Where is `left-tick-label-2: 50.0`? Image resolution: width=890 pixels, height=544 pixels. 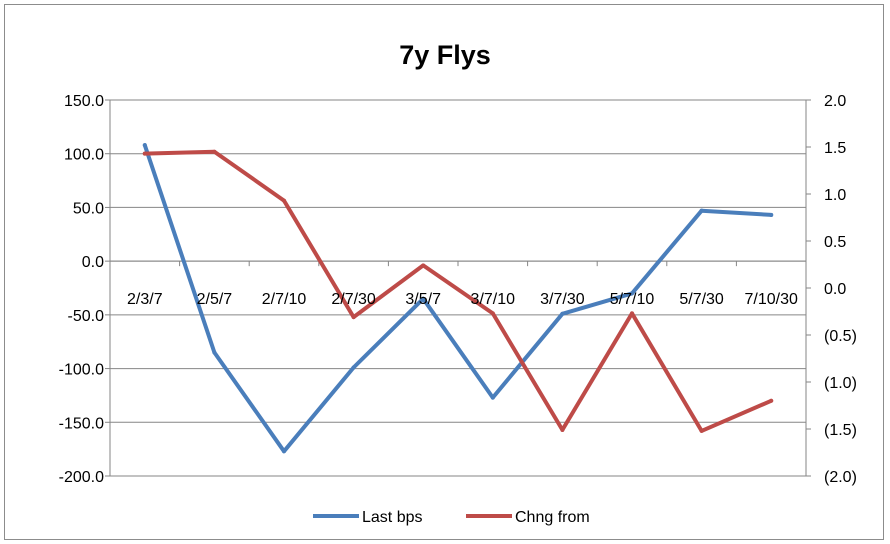 left-tick-label-2: 50.0 is located at coordinates (88, 208).